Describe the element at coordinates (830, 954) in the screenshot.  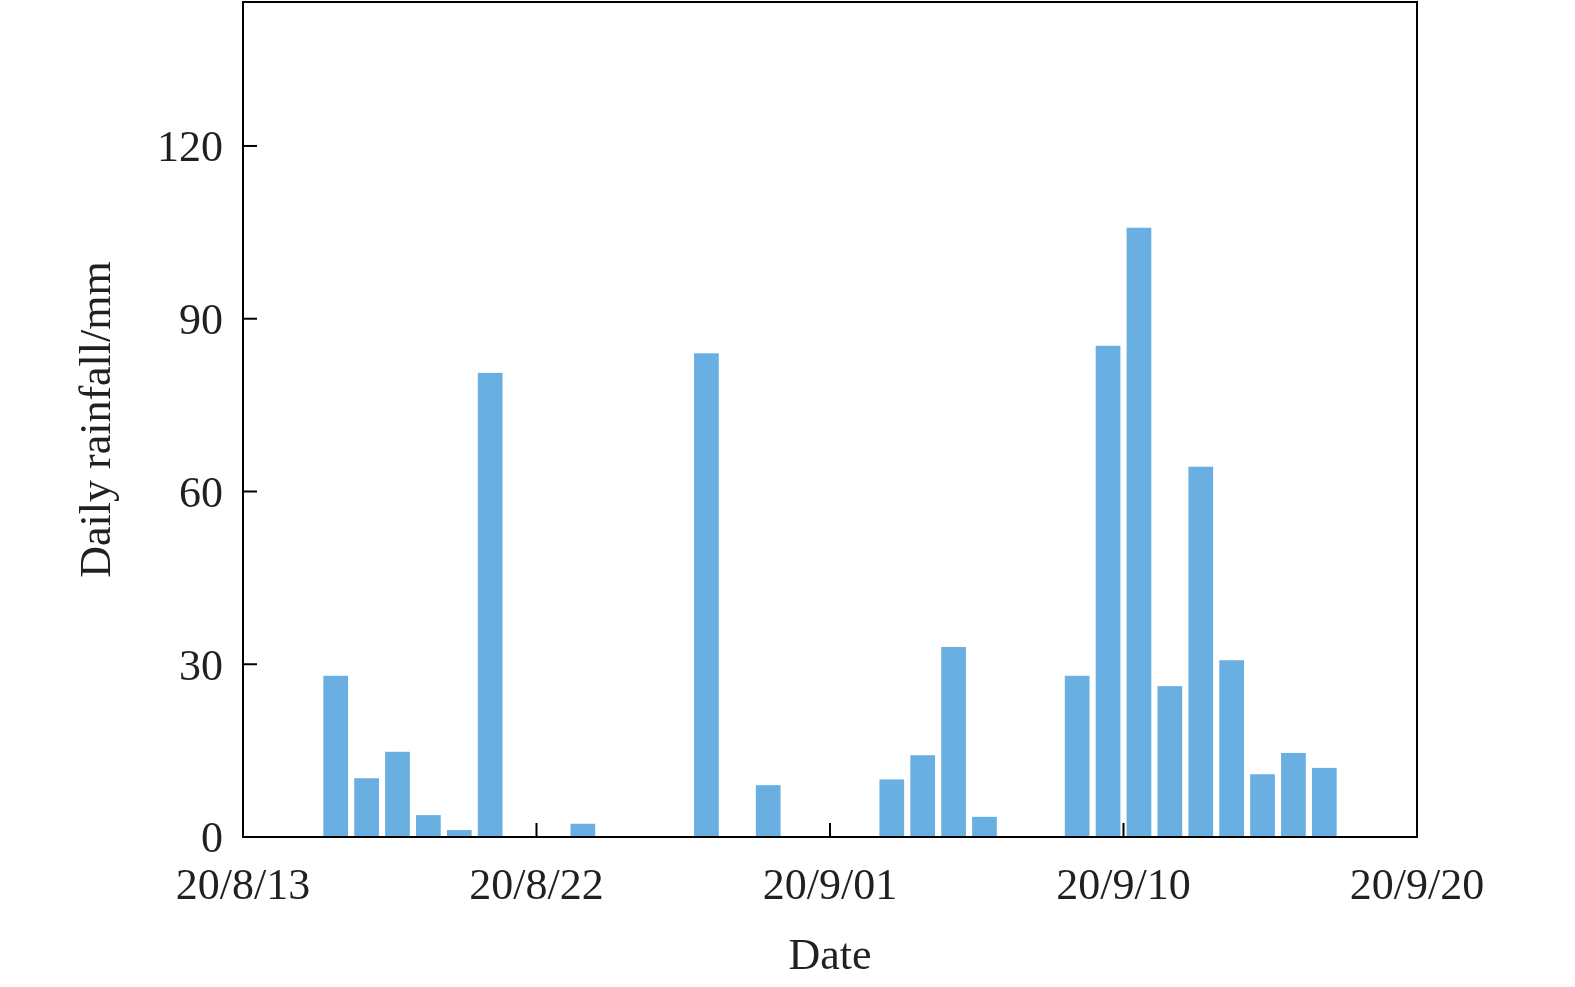
I see `x-axis-title: Date` at that location.